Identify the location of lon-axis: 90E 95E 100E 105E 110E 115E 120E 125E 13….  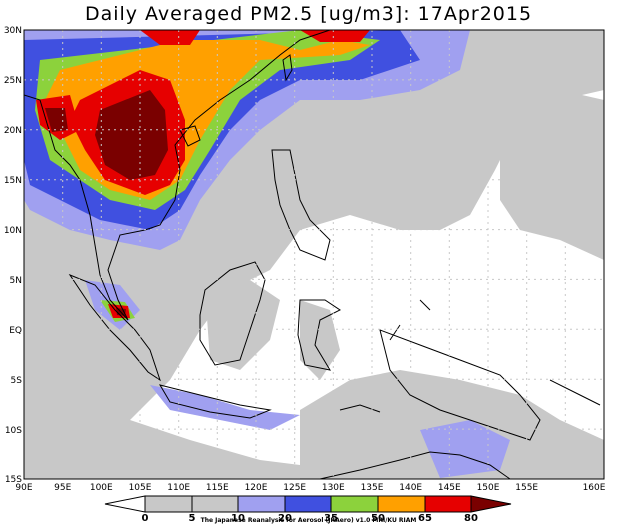
(310, 488).